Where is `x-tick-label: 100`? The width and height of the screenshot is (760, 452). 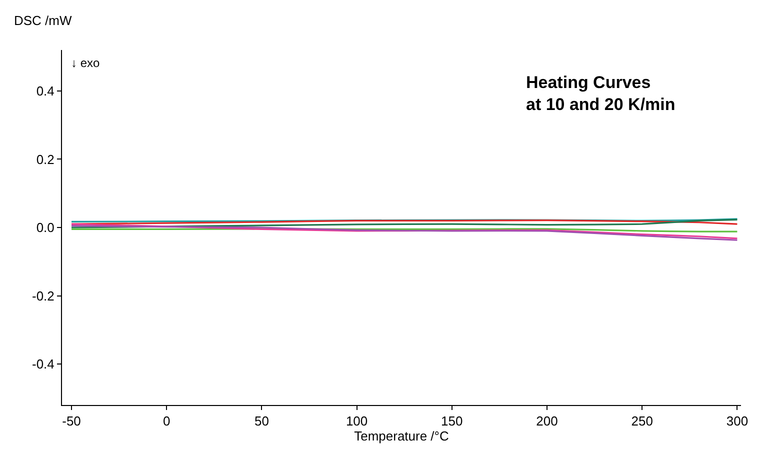
x-tick-label: 100 is located at coordinates (357, 421).